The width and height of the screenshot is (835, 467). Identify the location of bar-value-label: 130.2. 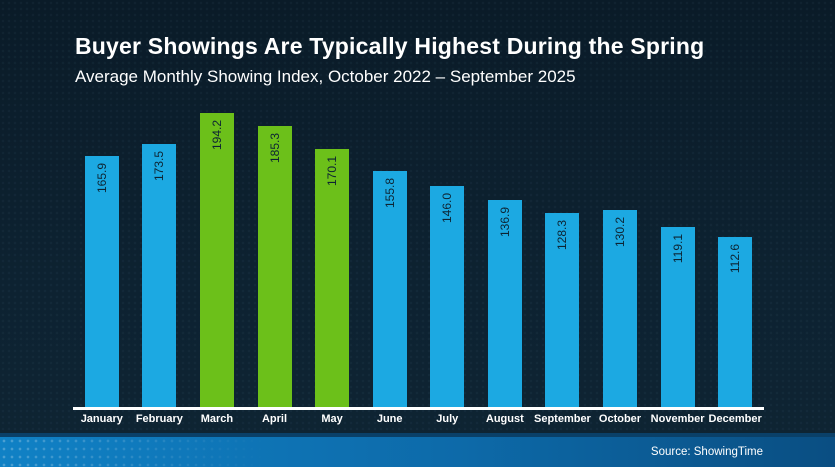
(619, 232).